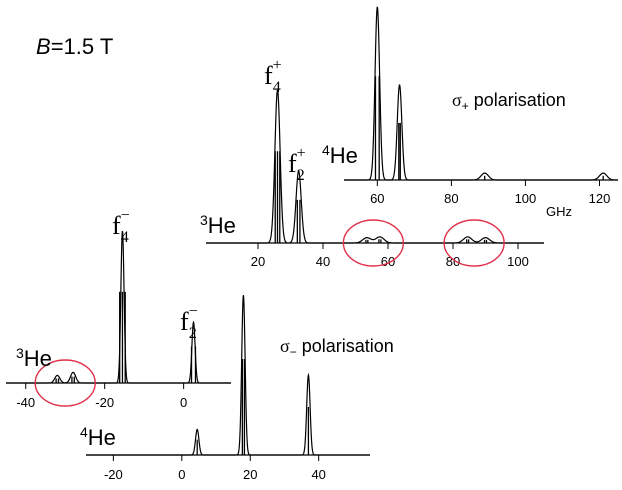 This screenshot has width=622, height=490. What do you see at coordinates (337, 347) in the screenshot?
I see `polarisation-label: σ− polarisation` at bounding box center [337, 347].